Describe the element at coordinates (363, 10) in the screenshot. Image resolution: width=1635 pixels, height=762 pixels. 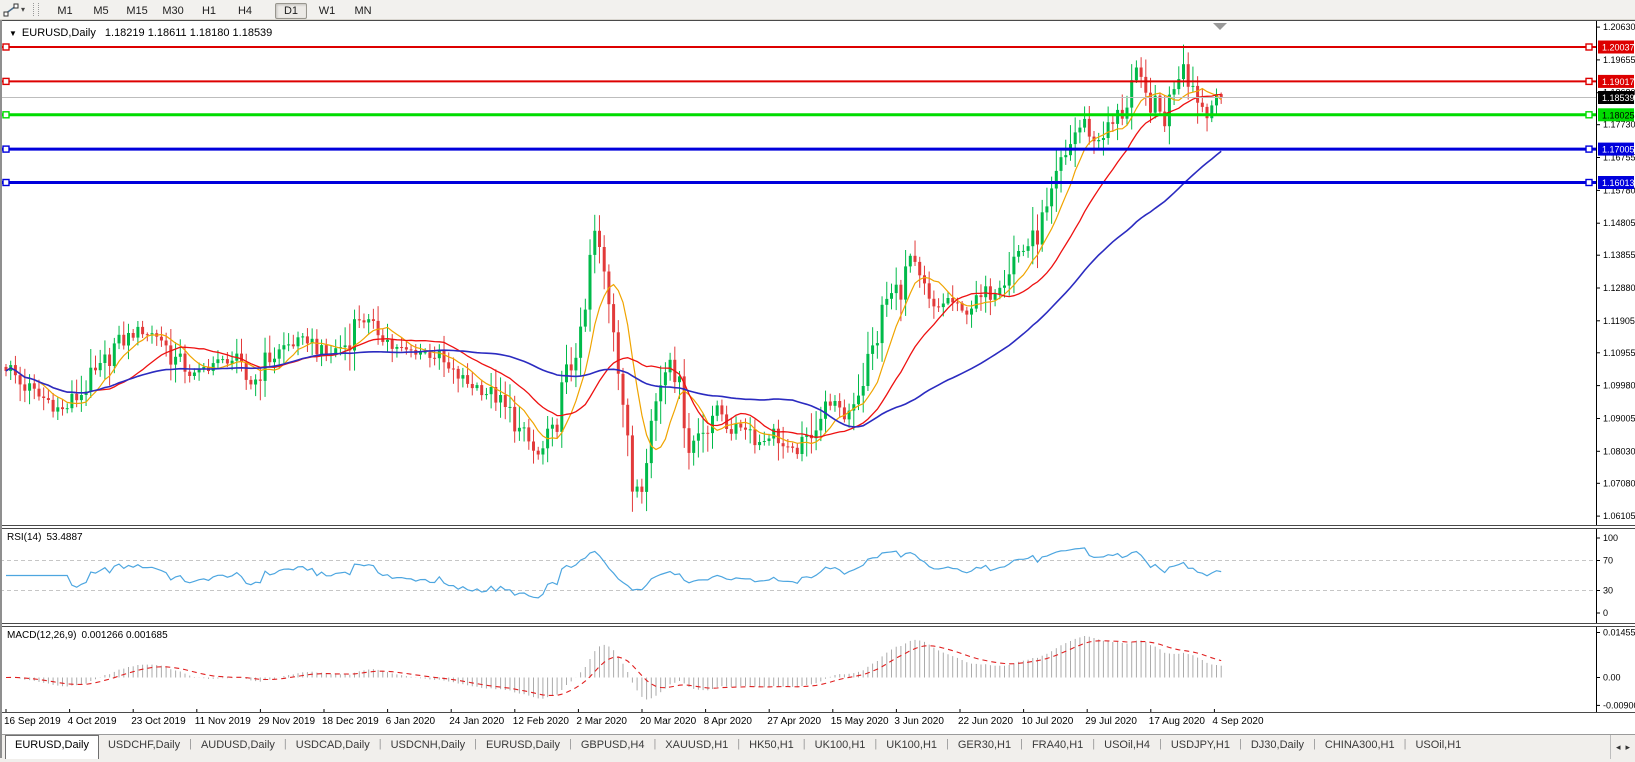
I see `timeframe-button-mn: MN` at that location.